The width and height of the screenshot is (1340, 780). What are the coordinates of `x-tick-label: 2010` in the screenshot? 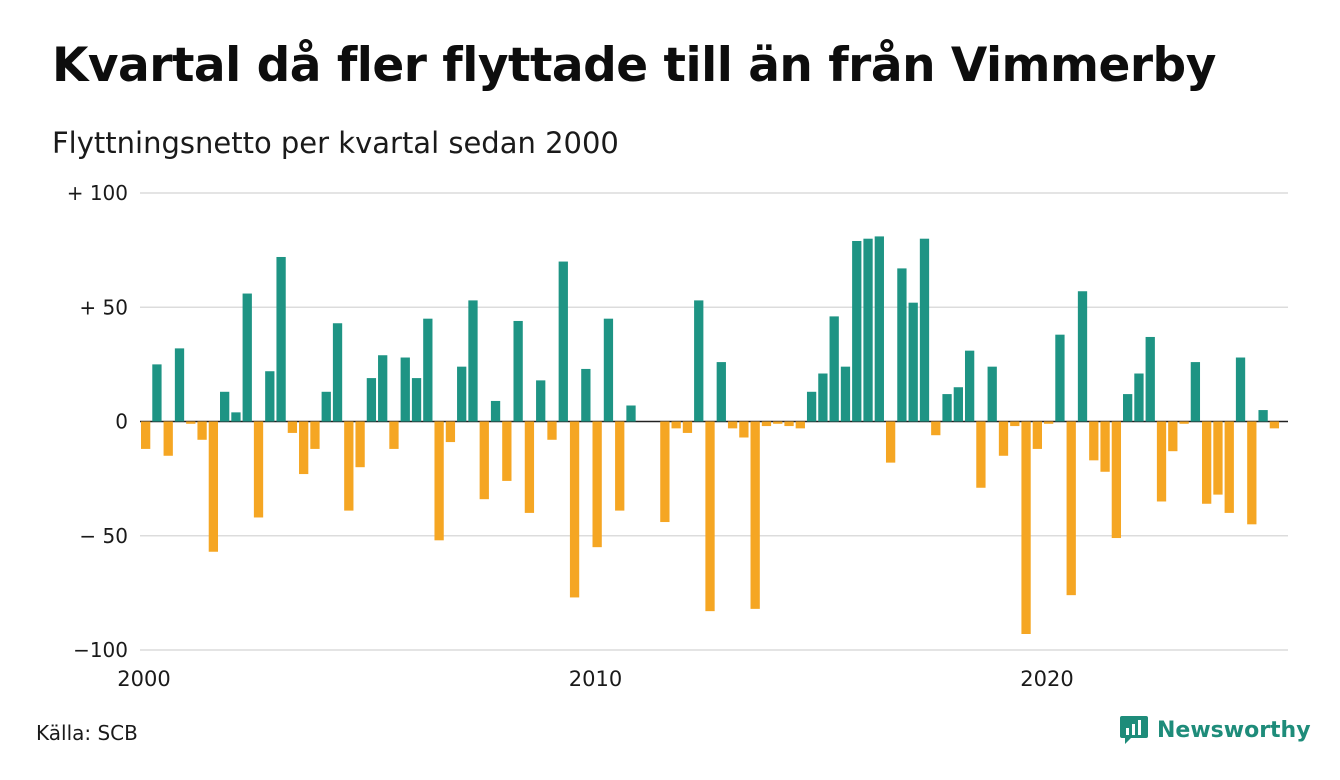 It's located at (595, 679).